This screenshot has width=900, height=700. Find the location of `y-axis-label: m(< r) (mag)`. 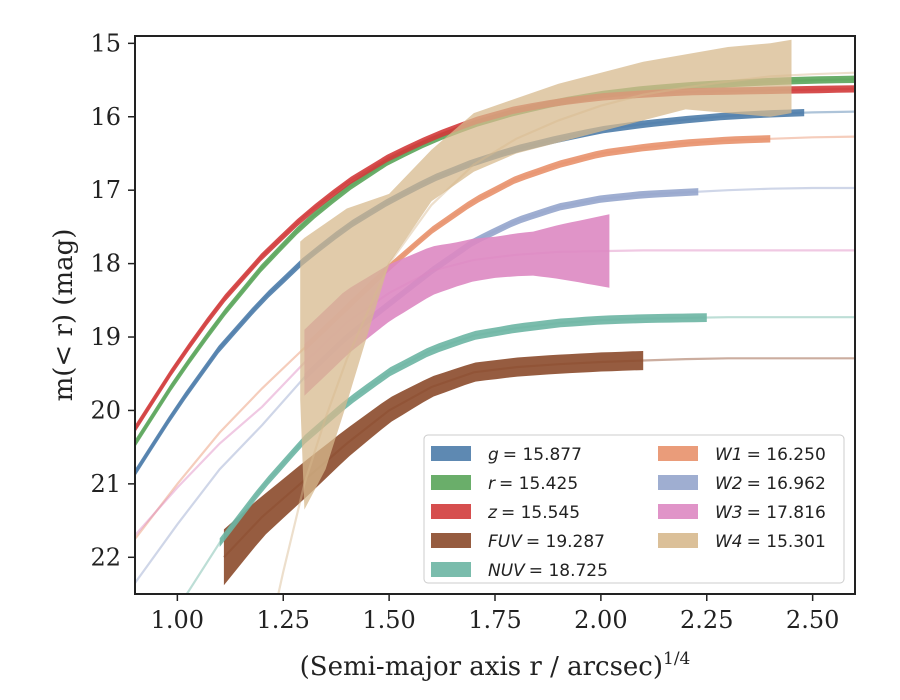

y-axis-label: m(< r) (mag) is located at coordinates (64, 315).